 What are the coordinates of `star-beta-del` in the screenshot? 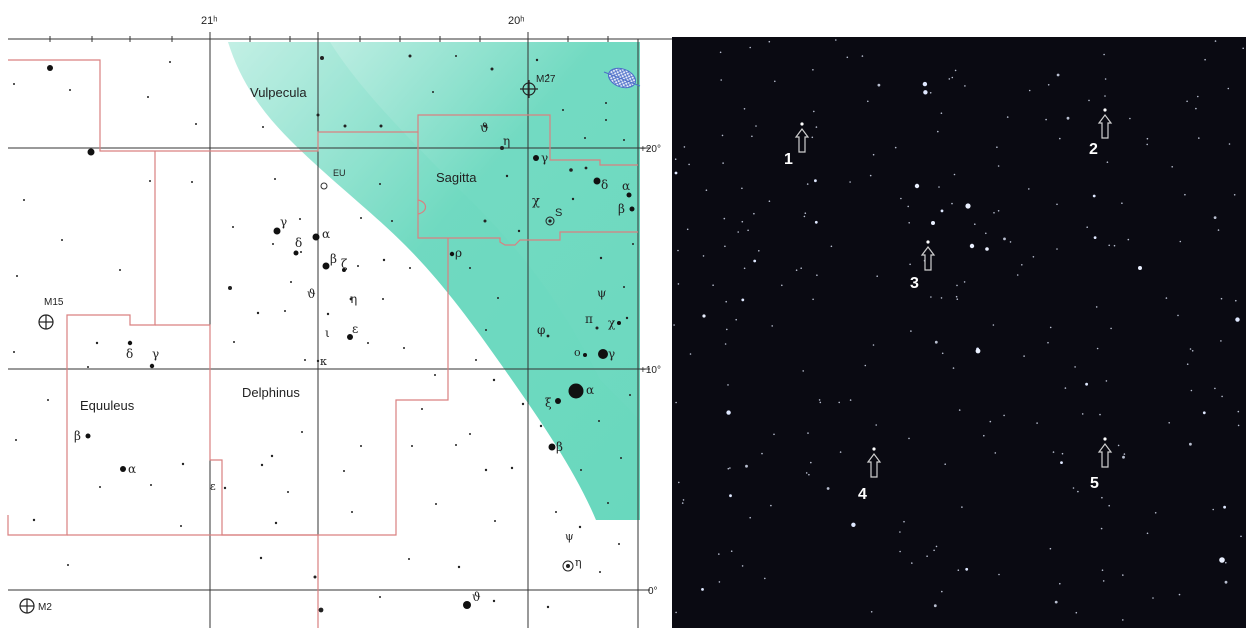 It's located at (326, 266).